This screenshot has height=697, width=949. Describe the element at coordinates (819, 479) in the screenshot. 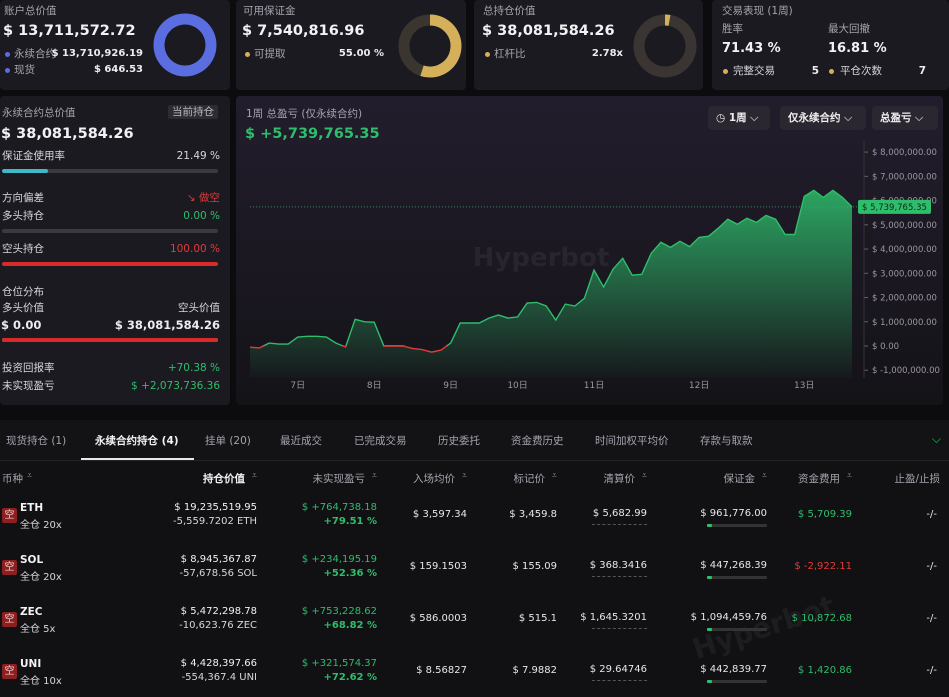

I see `column-header: 资金费用` at that location.